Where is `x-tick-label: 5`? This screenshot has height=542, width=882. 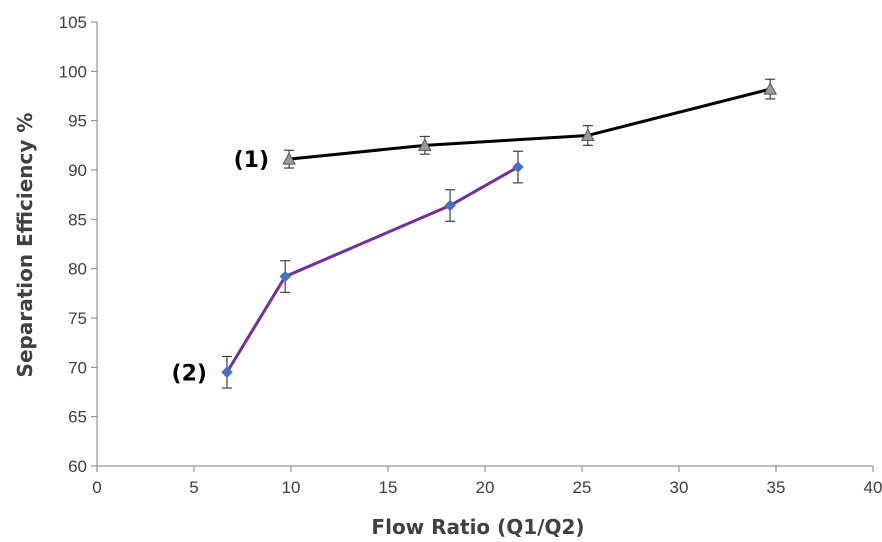
x-tick-label: 5 is located at coordinates (193, 487).